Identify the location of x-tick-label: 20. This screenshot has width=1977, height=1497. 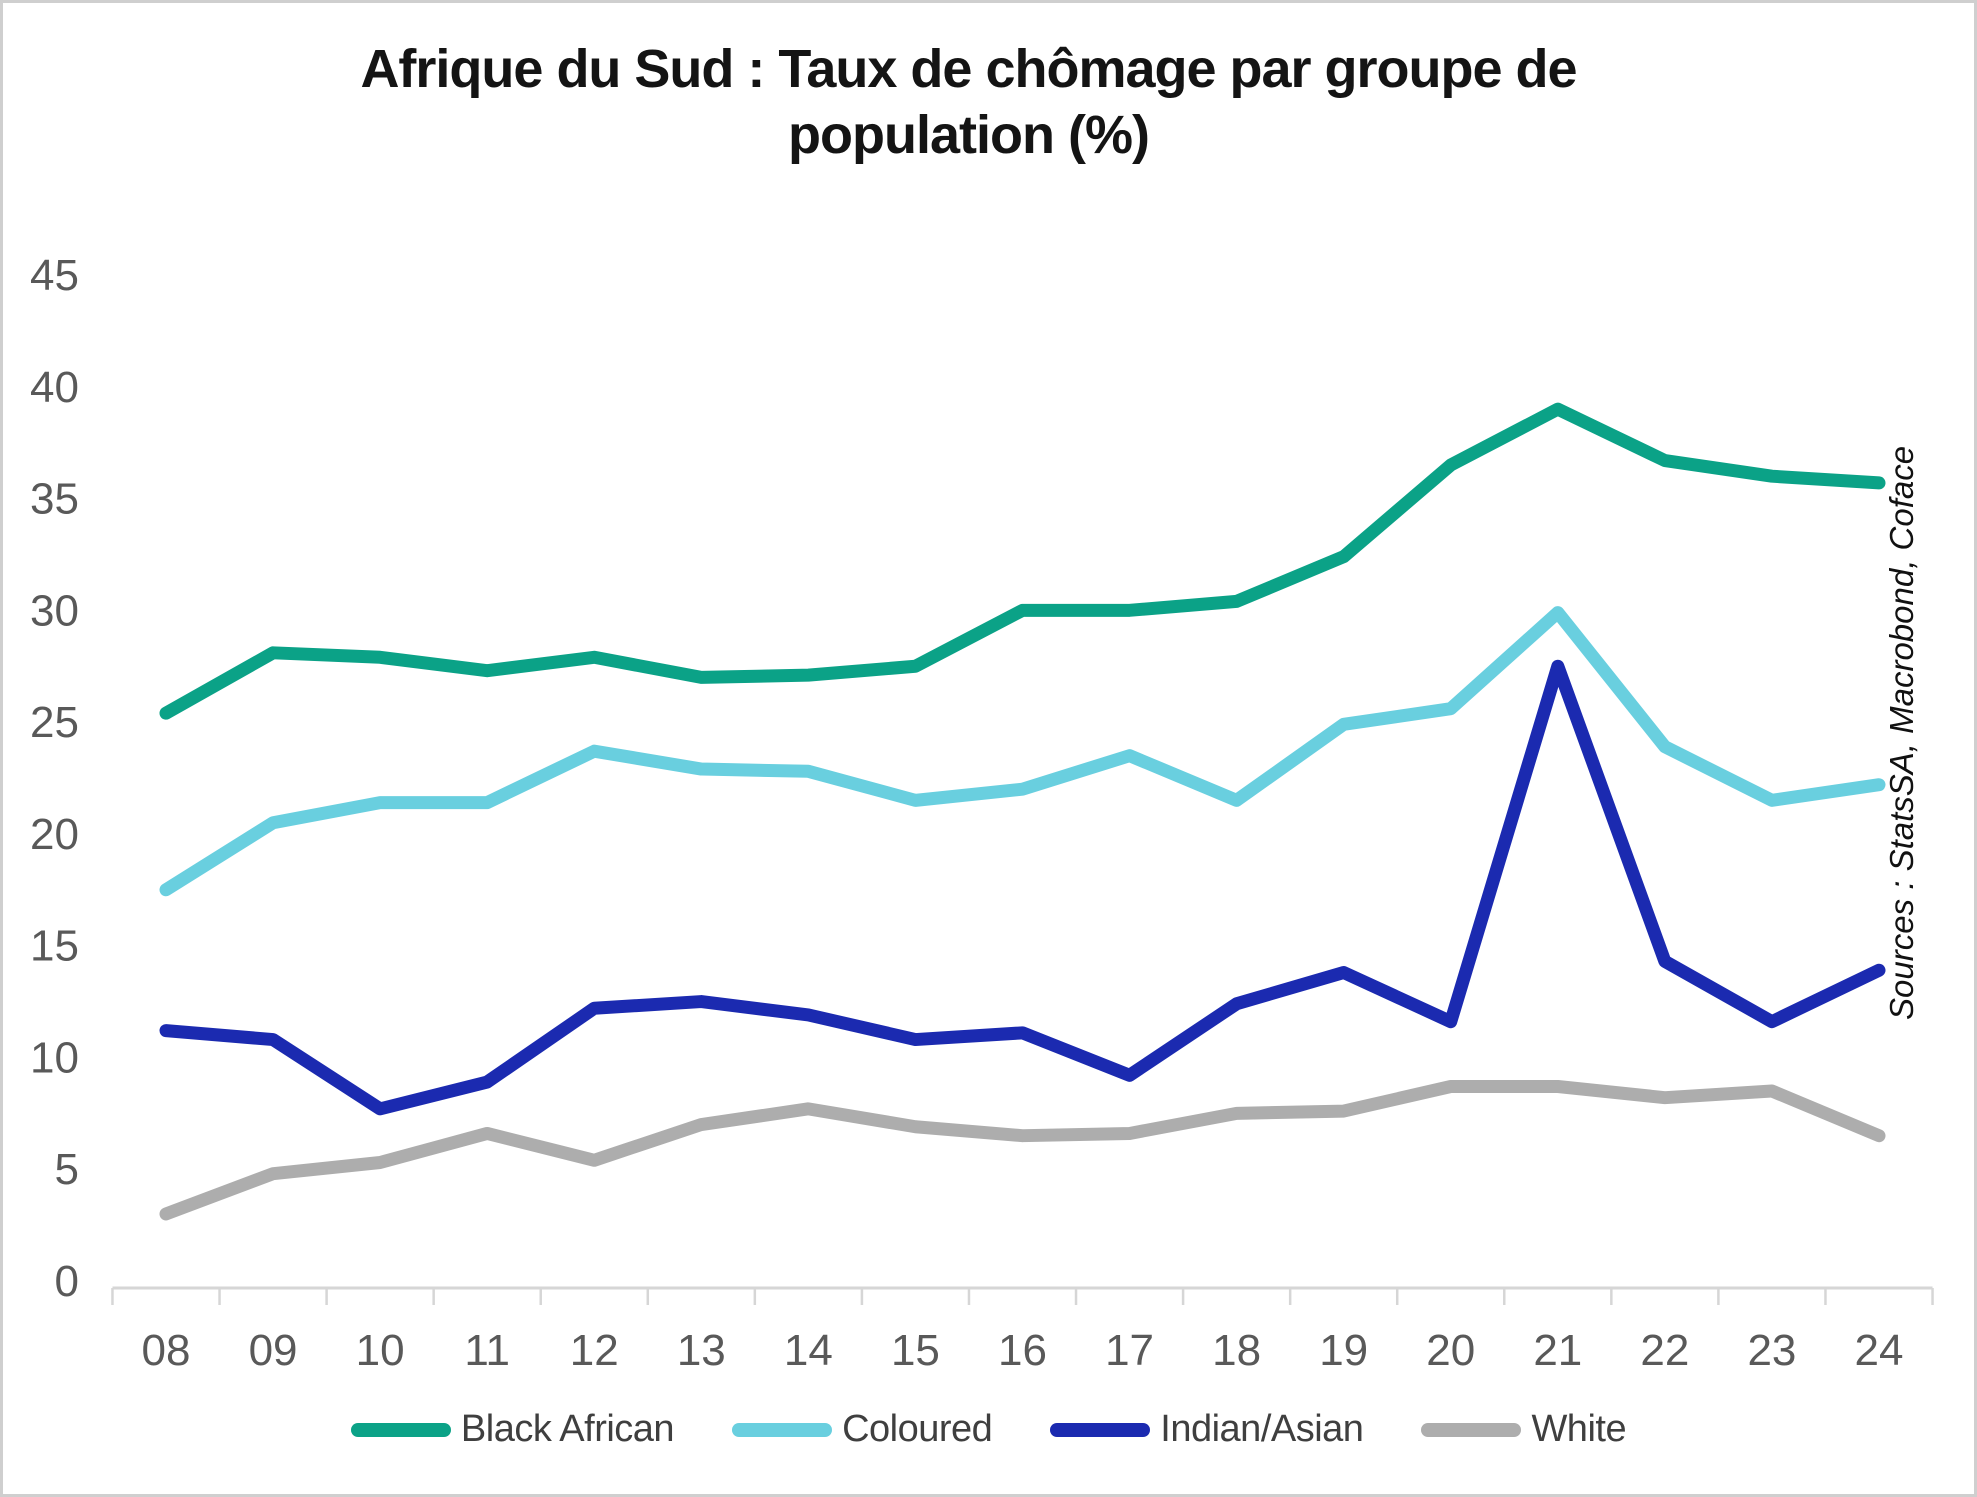
(1450, 1350).